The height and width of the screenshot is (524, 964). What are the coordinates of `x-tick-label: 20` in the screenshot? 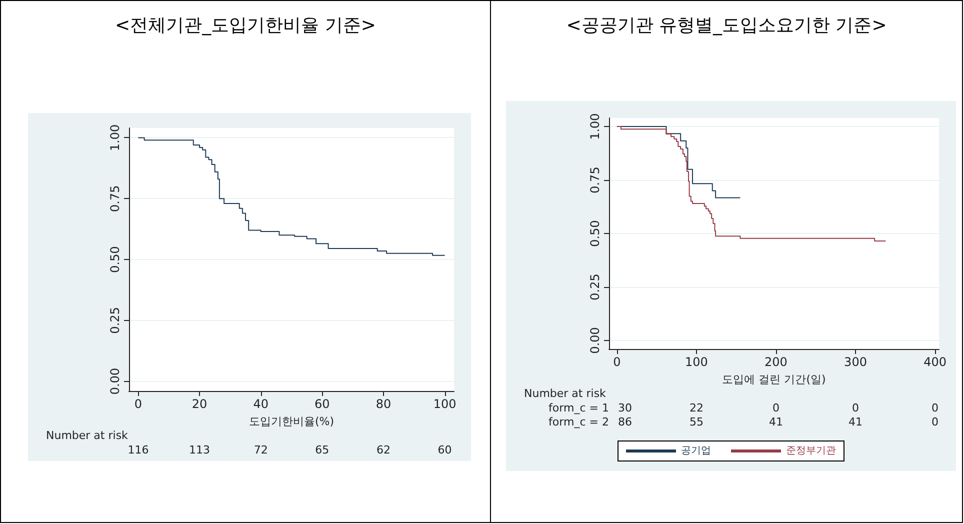 It's located at (200, 404).